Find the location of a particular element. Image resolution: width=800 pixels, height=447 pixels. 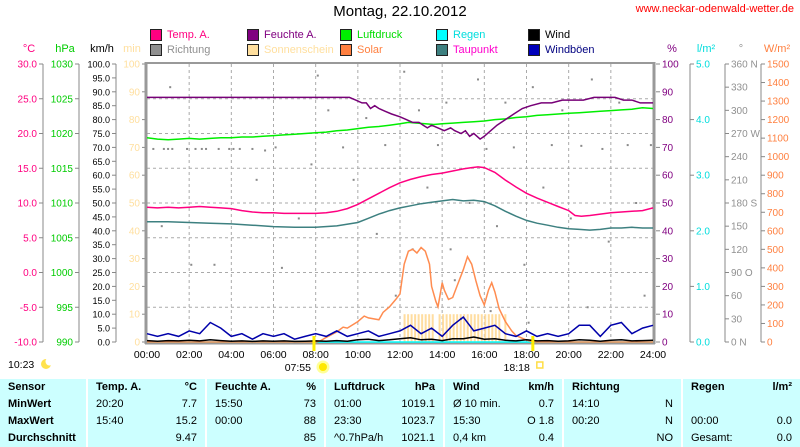

axis-tick-label: 10 is located at coordinates (135, 315).